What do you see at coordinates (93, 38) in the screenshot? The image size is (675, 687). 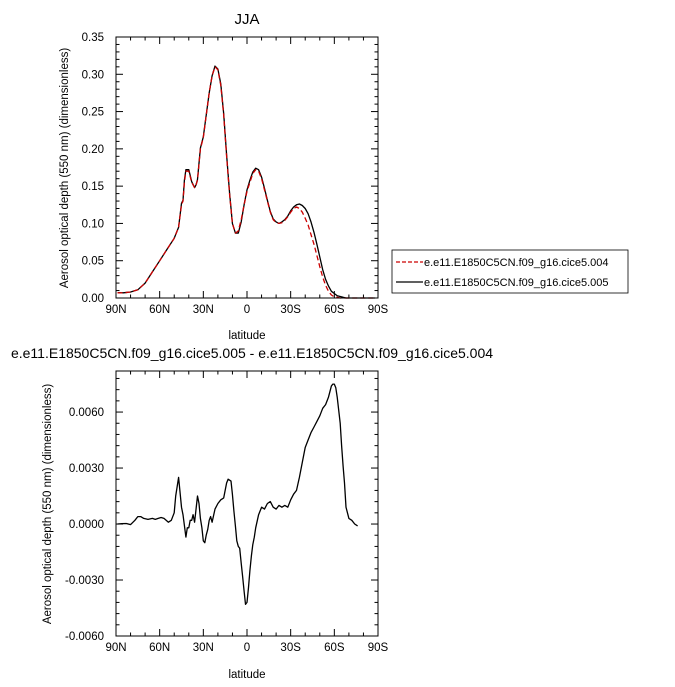 I see `y-tick-label: 0.35` at bounding box center [93, 38].